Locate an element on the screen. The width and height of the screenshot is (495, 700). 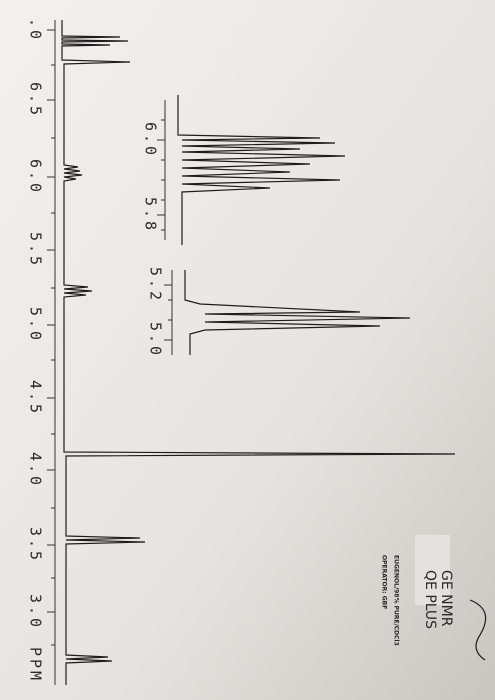
inset-tick-label: 5.8 is located at coordinates (151, 215).